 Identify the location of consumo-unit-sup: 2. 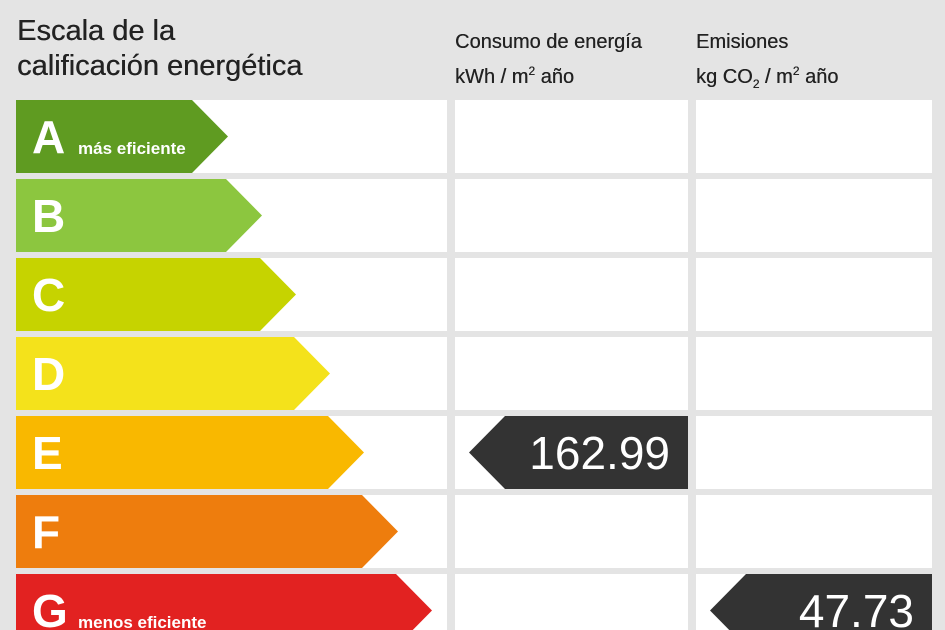
(532, 71).